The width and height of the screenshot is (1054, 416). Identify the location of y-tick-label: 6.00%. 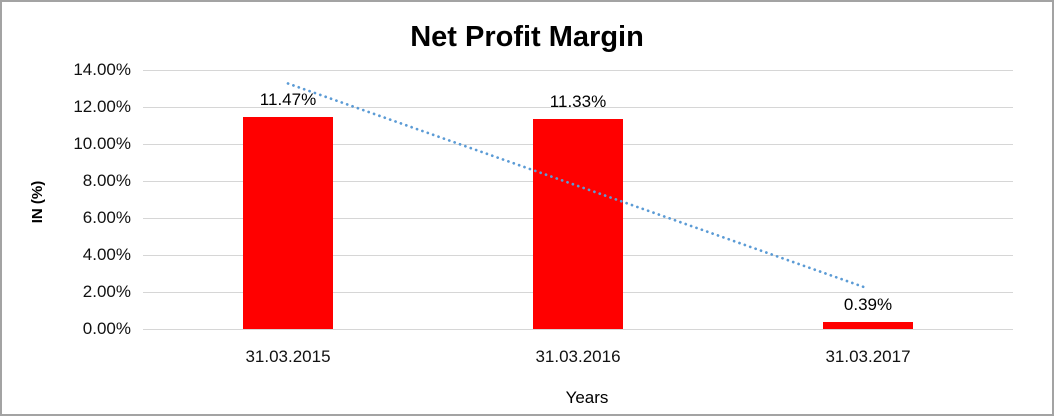
(106, 217).